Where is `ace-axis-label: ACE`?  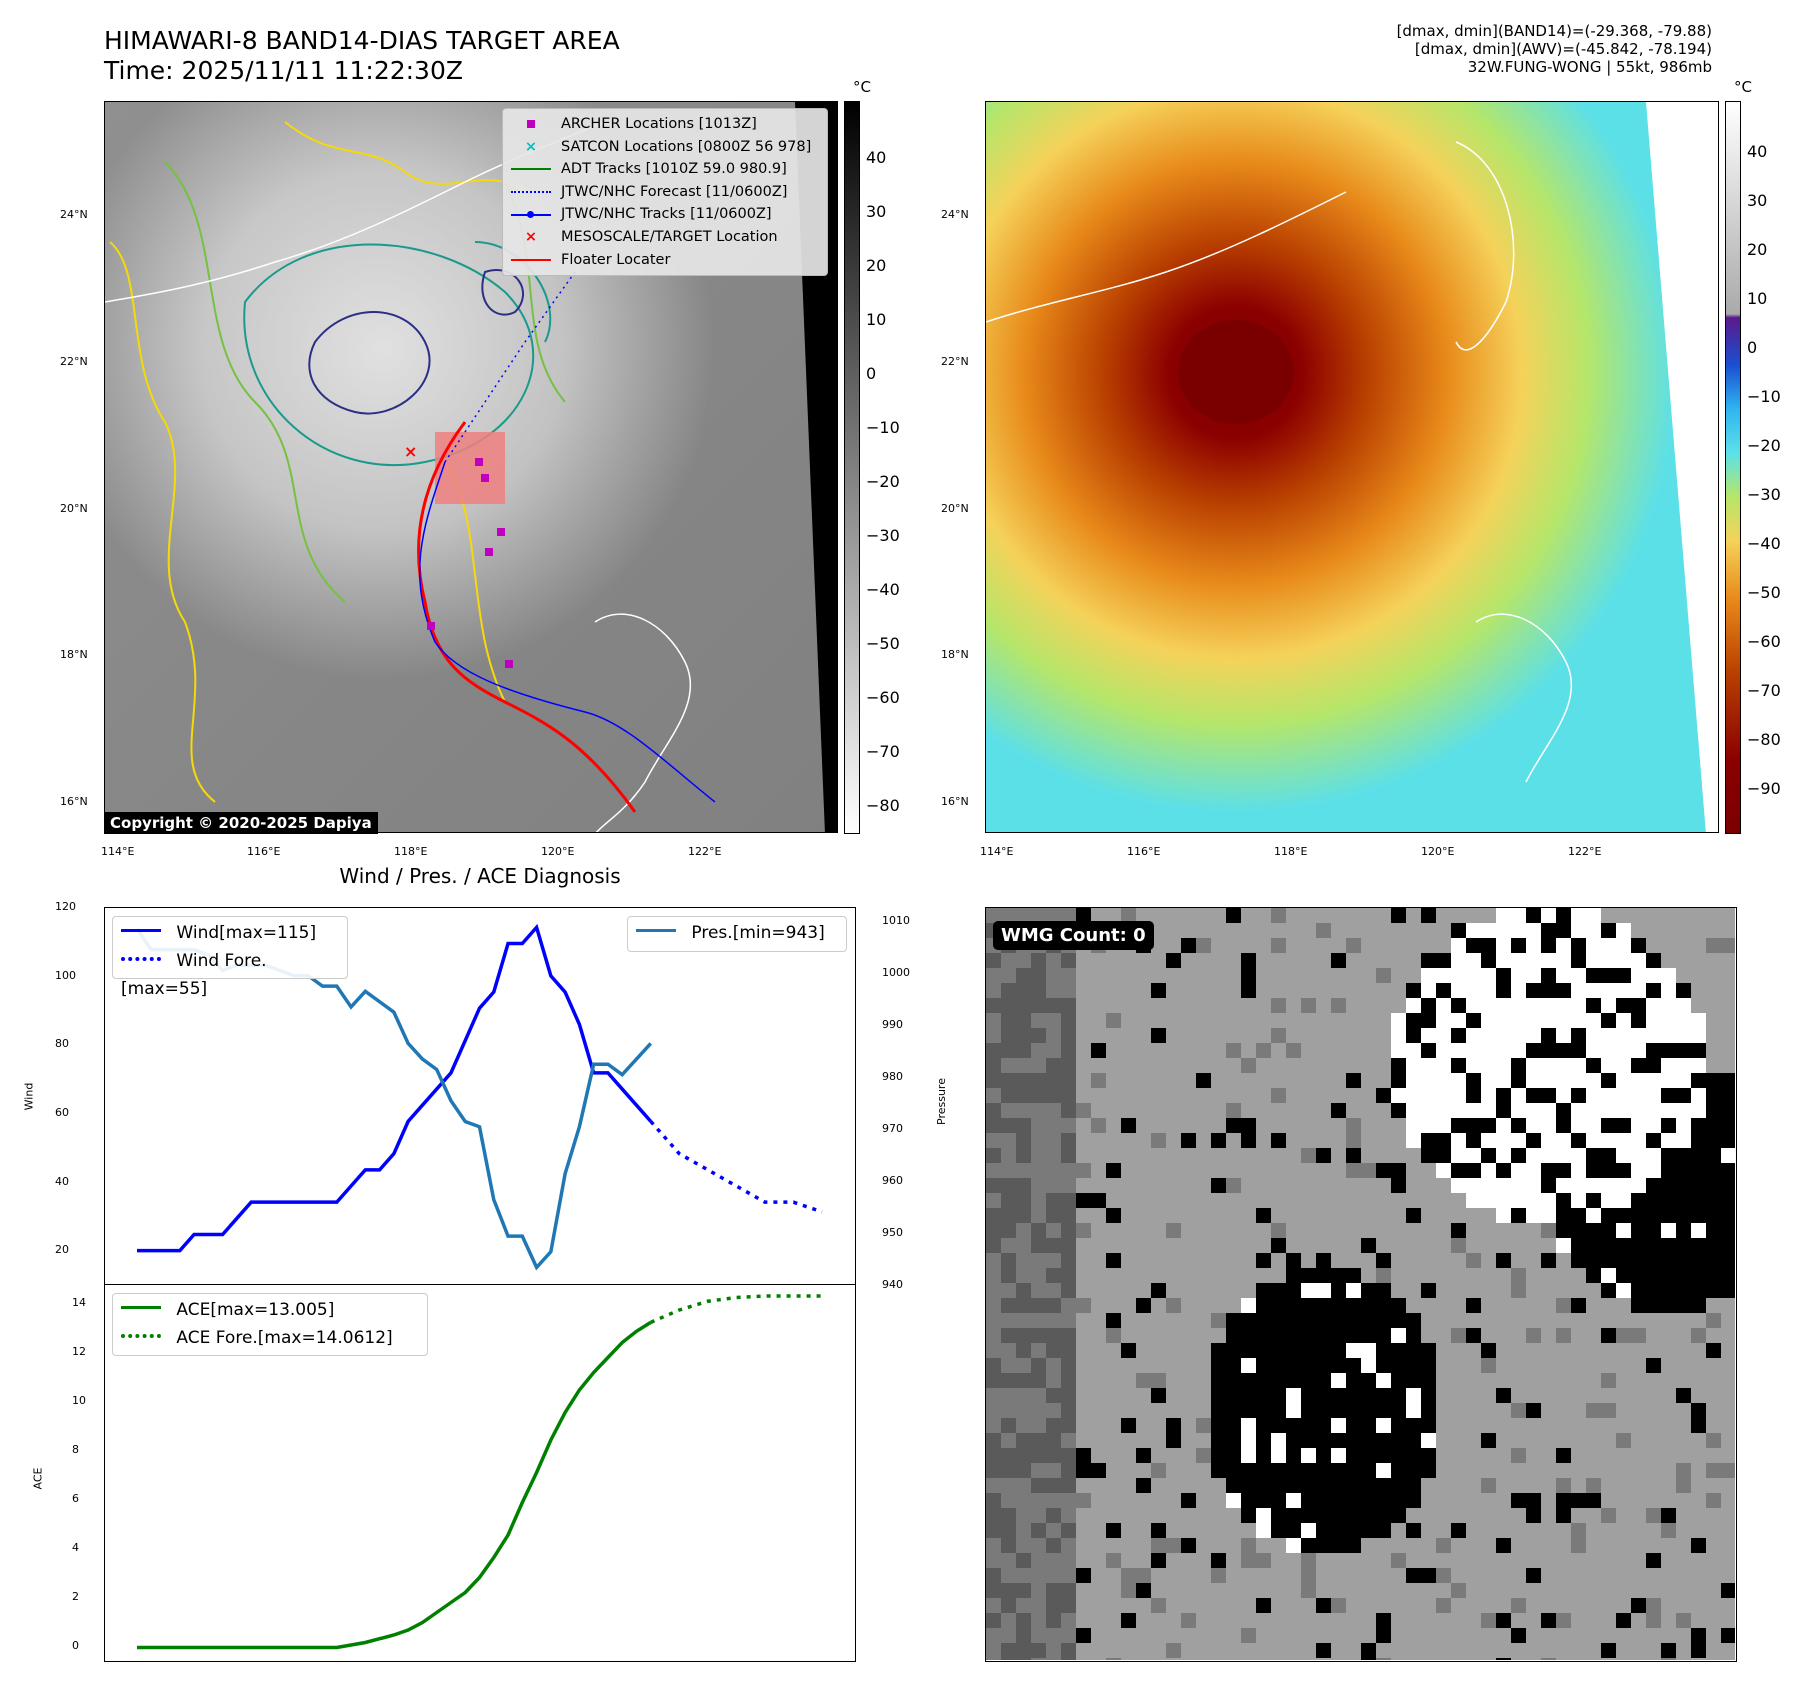 ace-axis-label: ACE is located at coordinates (38, 1478).